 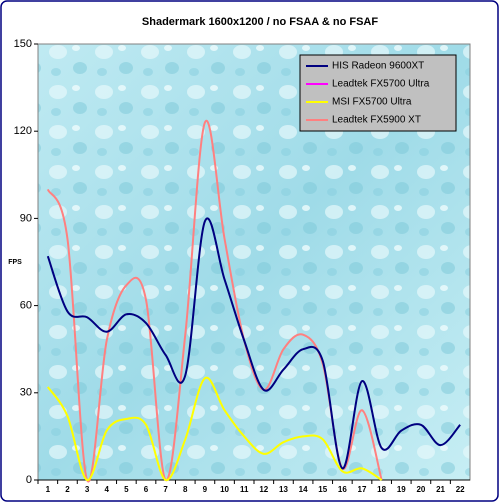 What do you see at coordinates (224, 489) in the screenshot?
I see `x-tick-label: 10` at bounding box center [224, 489].